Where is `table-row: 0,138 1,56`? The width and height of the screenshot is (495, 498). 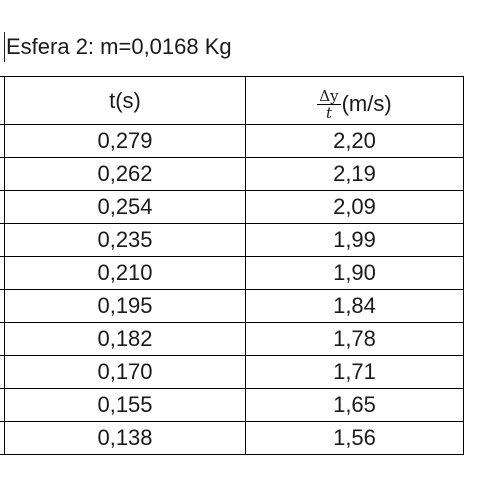
table-row: 0,138 1,56 is located at coordinates (232, 438).